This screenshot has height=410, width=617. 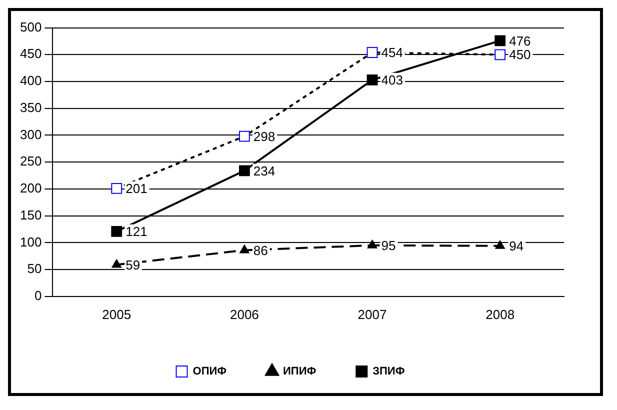 I want to click on data-label: 94, so click(x=516, y=246).